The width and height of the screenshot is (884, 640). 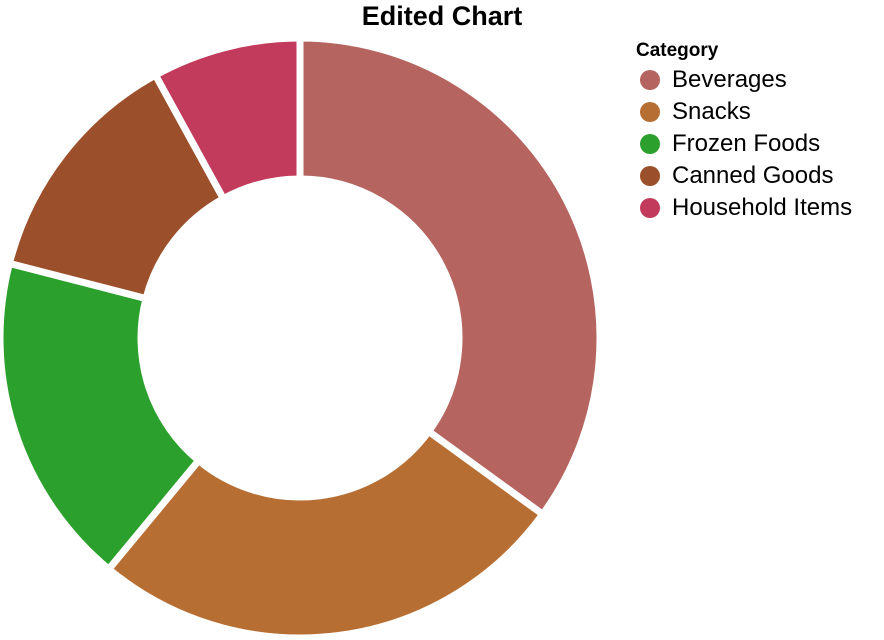 I want to click on legend-item-household-items: Household Items, so click(x=744, y=208).